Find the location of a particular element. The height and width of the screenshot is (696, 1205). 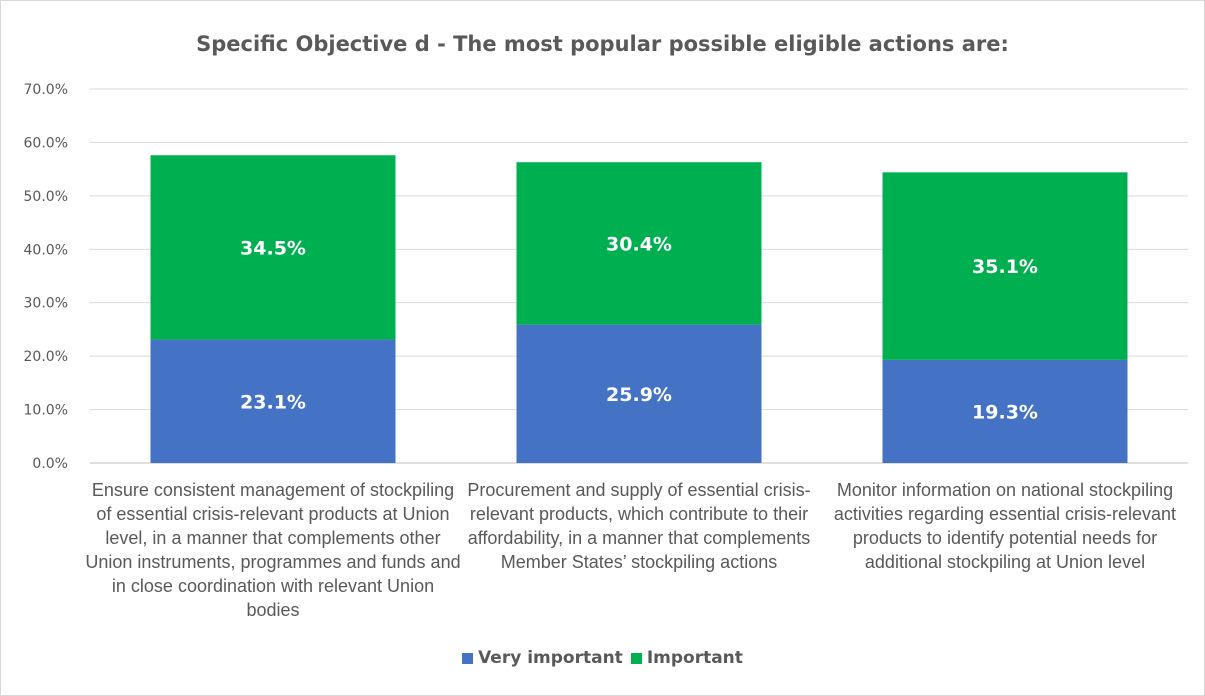

legend-item-important: Important is located at coordinates (686, 658).